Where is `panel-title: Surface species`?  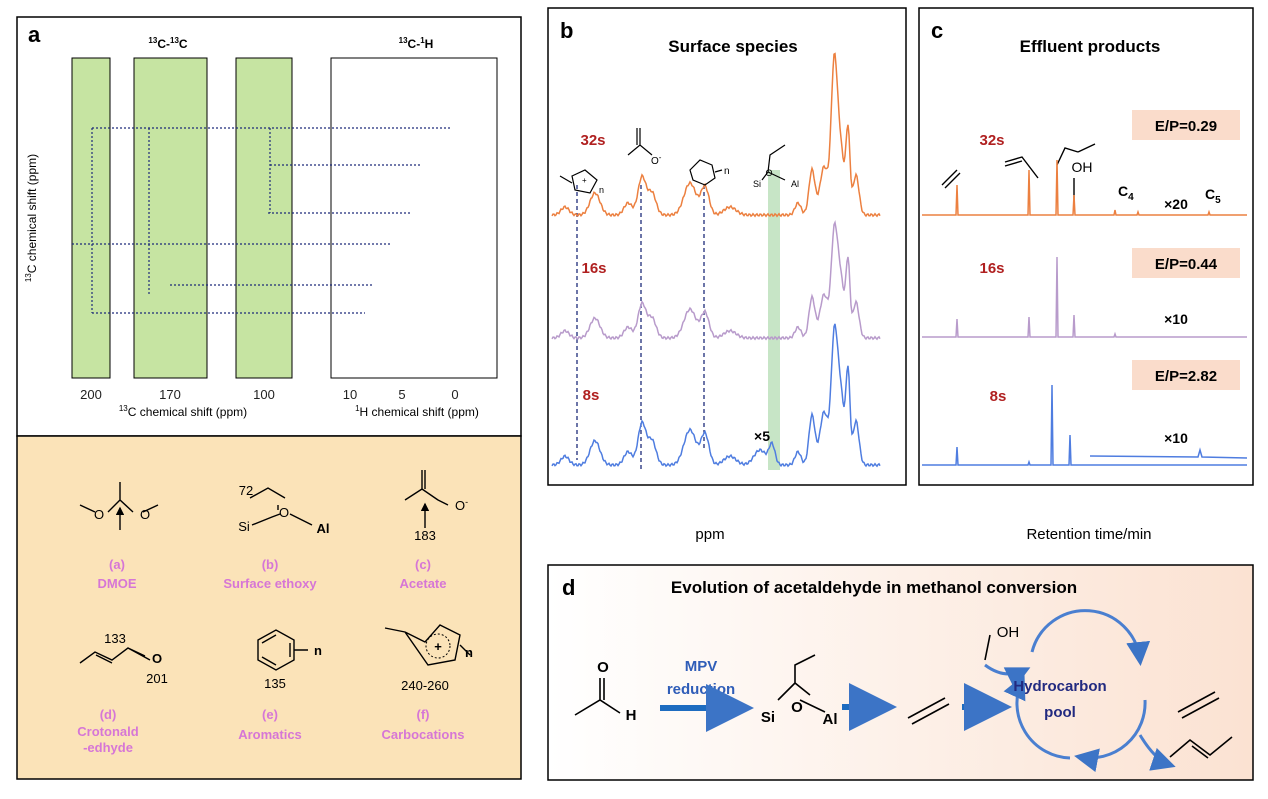
panel-title: Surface species is located at coordinates (732, 46).